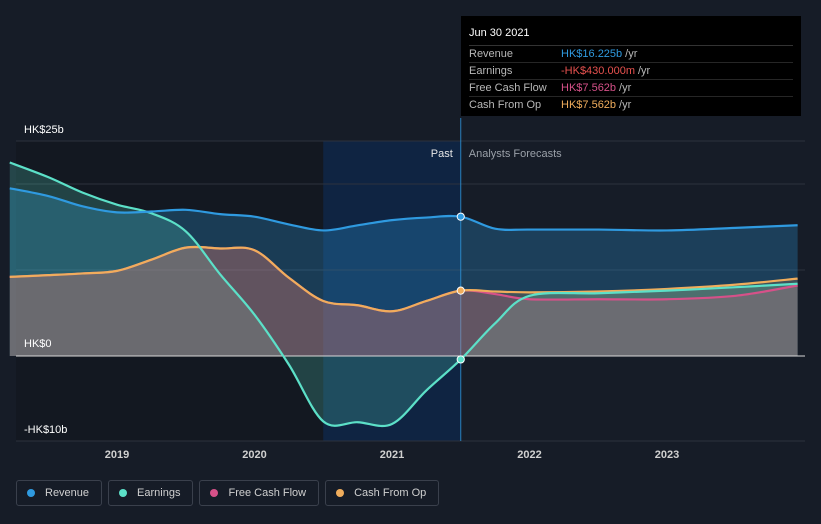 Image resolution: width=821 pixels, height=524 pixels. I want to click on y-label-zero: HK$0, so click(38, 344).